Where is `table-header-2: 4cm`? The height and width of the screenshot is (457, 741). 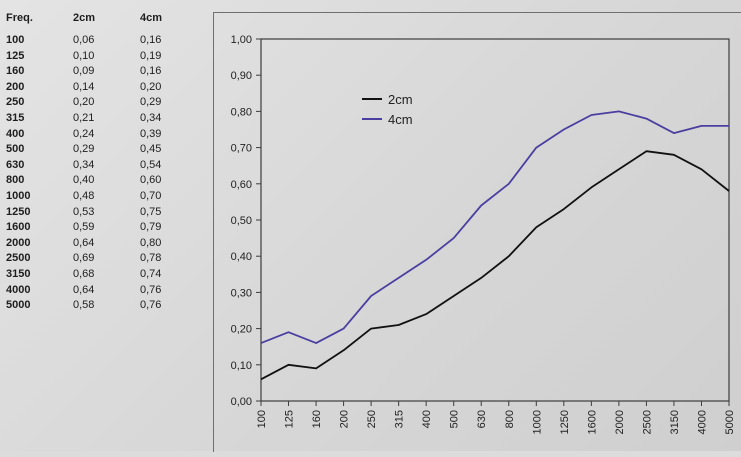 table-header-2: 4cm is located at coordinates (151, 18).